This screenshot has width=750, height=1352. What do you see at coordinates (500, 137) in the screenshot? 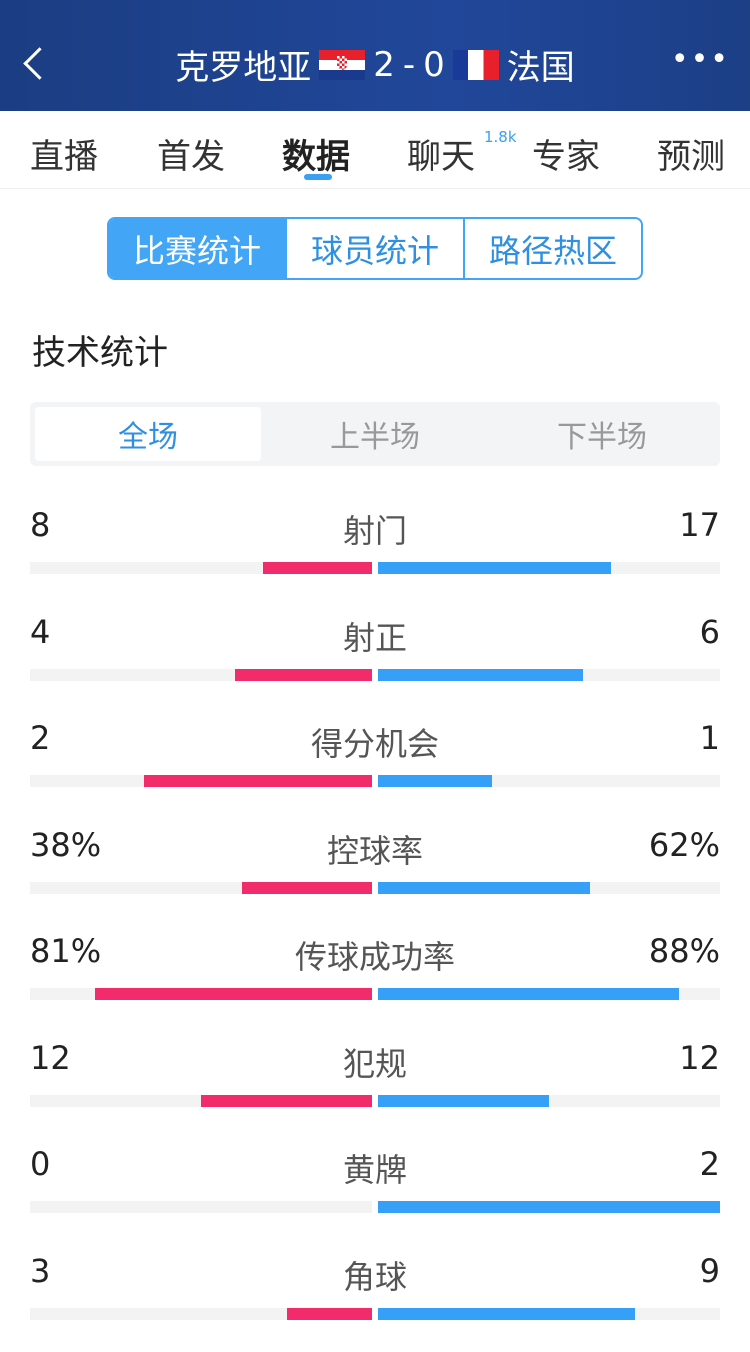
I see `chat-count-badge: 1.8k` at bounding box center [500, 137].